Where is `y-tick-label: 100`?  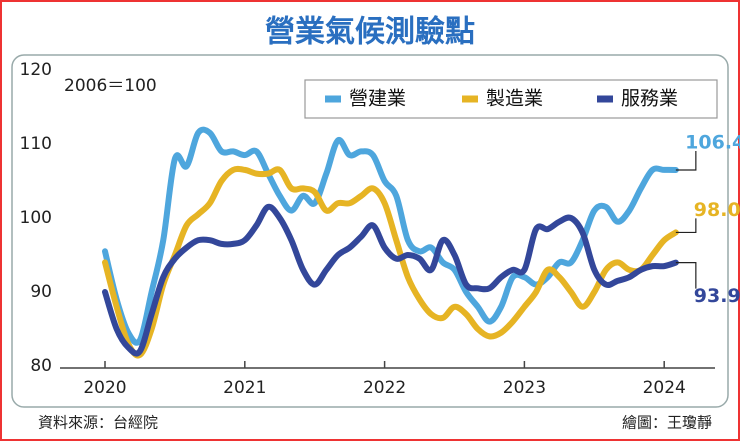 y-tick-label: 100 is located at coordinates (36, 218).